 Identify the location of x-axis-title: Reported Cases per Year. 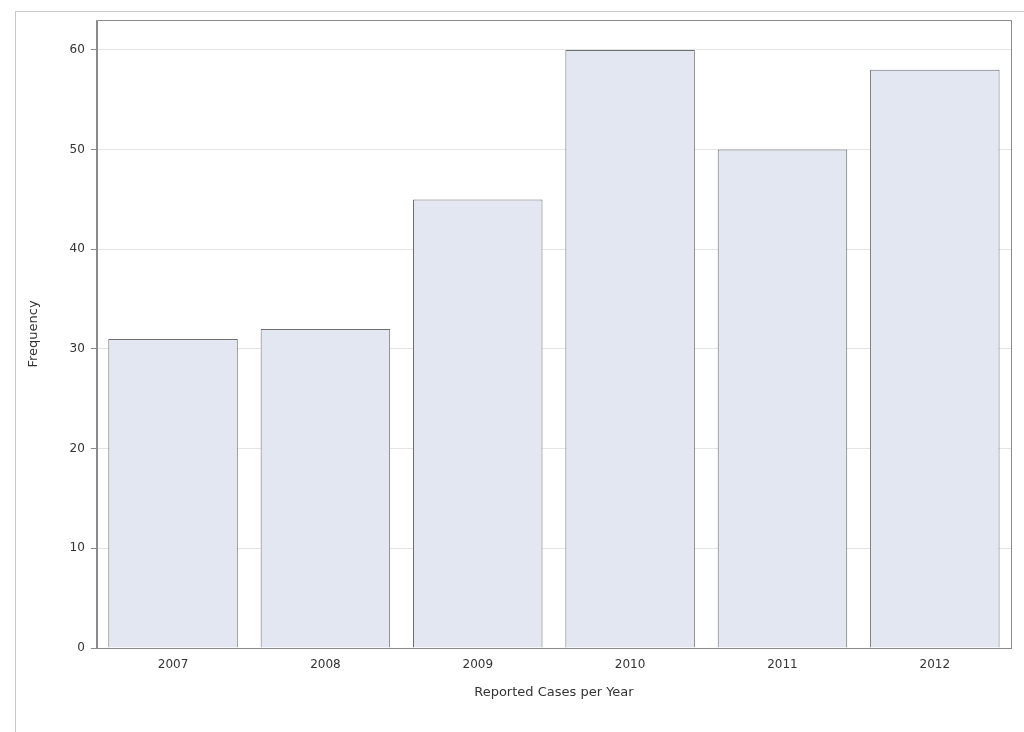
(554, 691).